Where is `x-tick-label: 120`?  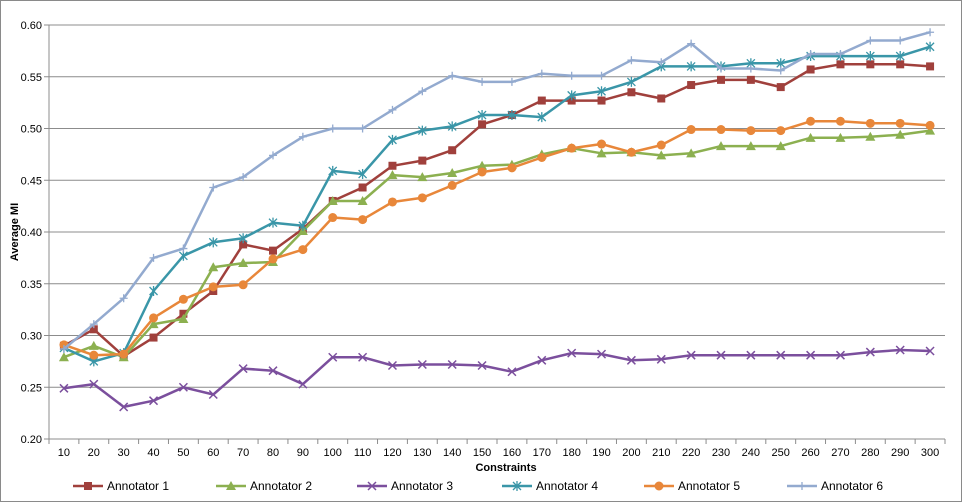
x-tick-label: 120 is located at coordinates (392, 453).